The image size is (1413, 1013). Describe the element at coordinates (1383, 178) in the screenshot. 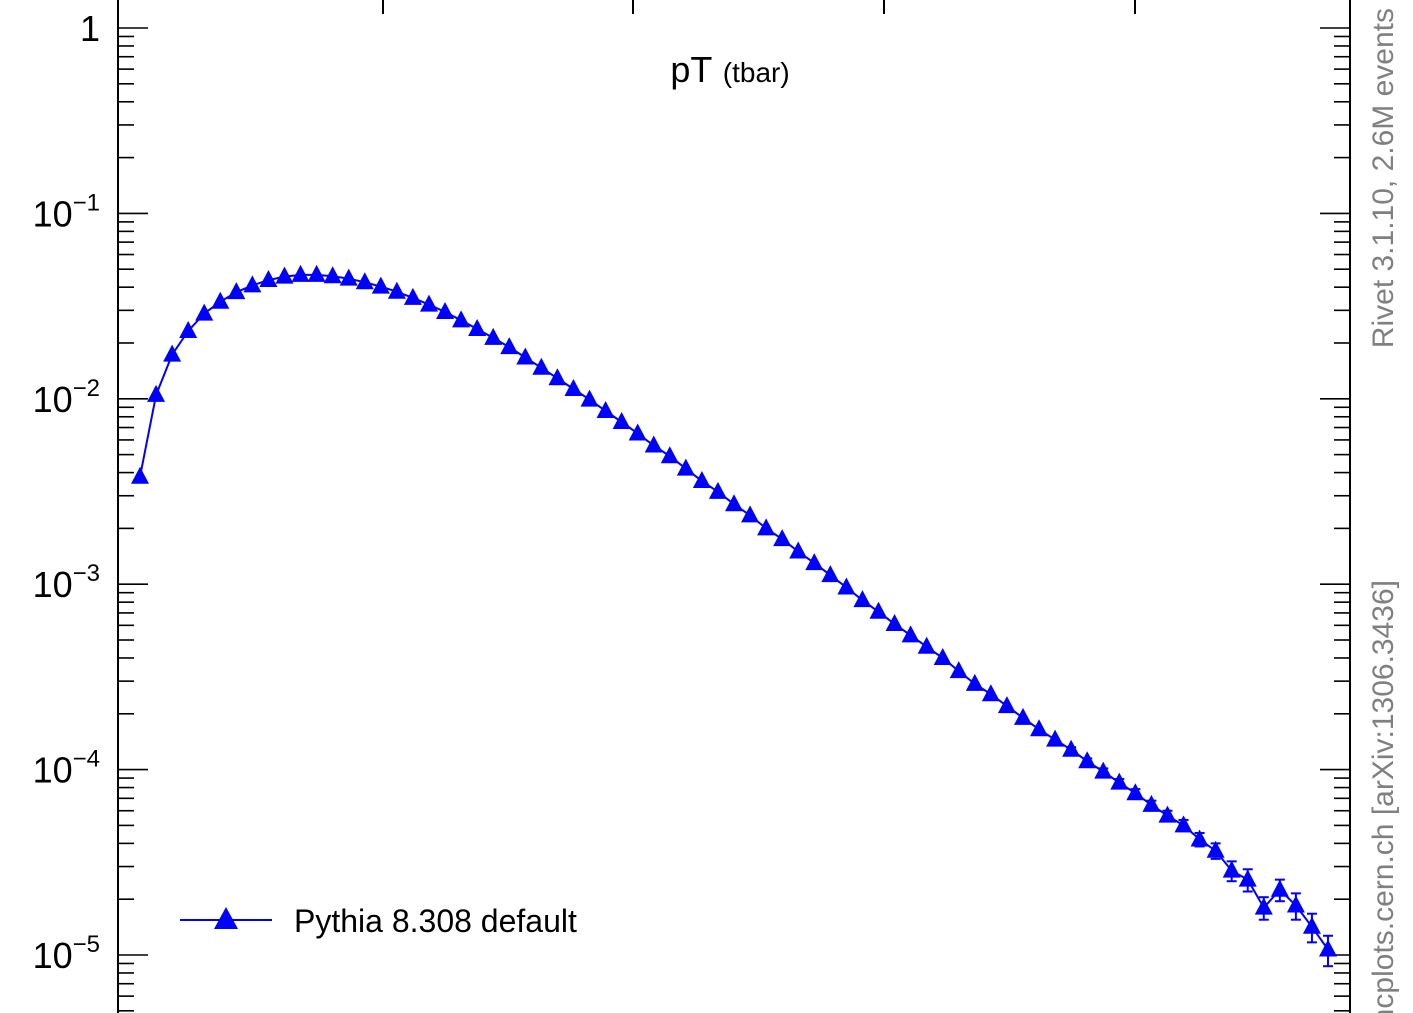

I see `side-label-top: Rivet 3.1.10, 2.6M events` at that location.